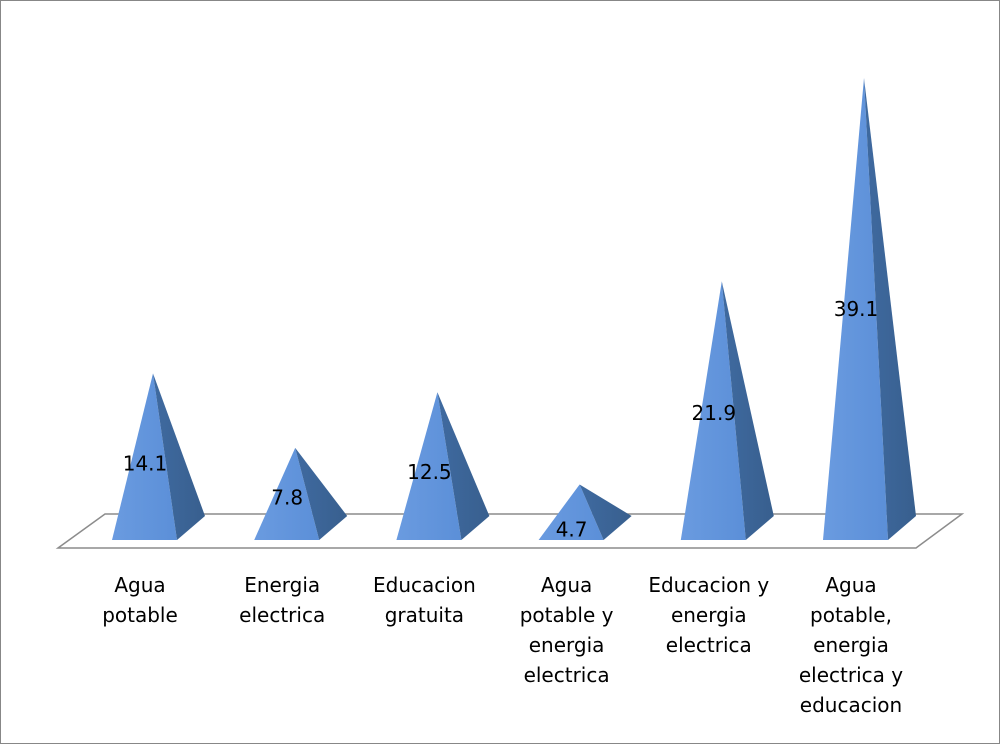 The image size is (1001, 745). Describe the element at coordinates (851, 675) in the screenshot. I see `category-label: electrica y` at that location.